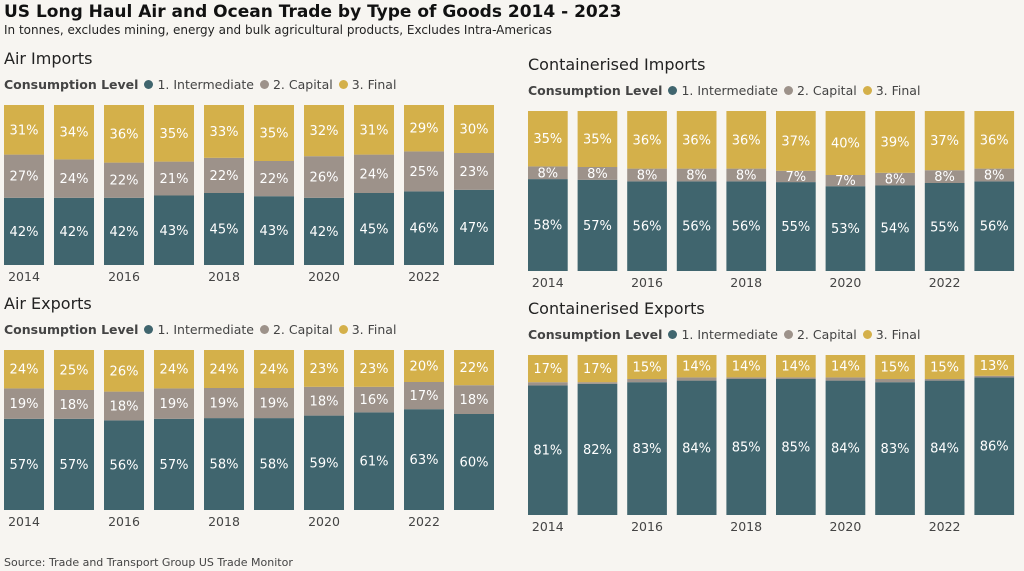 The width and height of the screenshot is (1024, 571). I want to click on x-tick-label: 2016, so click(647, 282).